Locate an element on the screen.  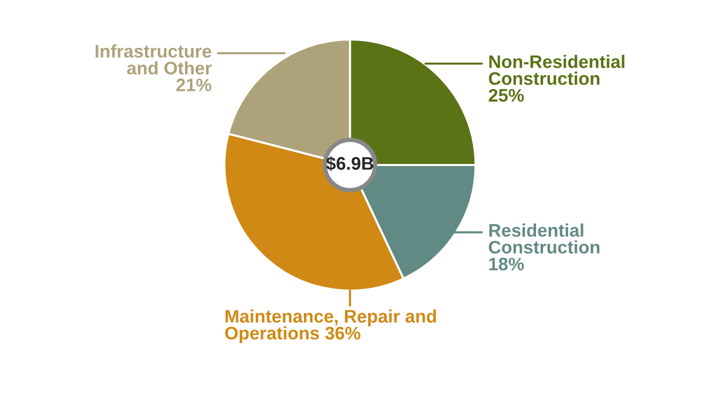
data-label: 18% is located at coordinates (506, 264).